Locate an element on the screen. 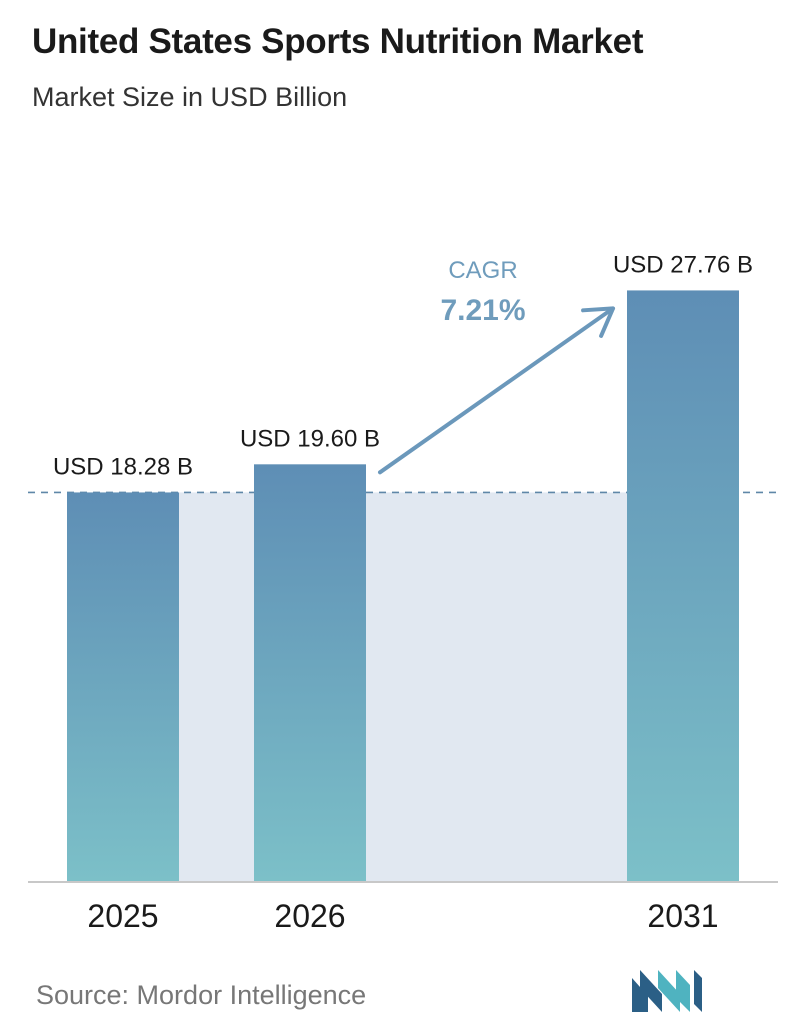 This screenshot has width=796, height=1034. value-label-2031: USD 27.76 B is located at coordinates (683, 264).